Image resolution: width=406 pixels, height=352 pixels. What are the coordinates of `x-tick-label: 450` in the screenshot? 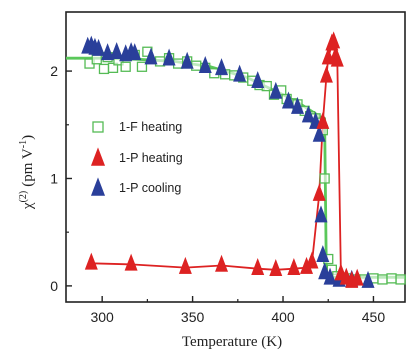 It's located at (374, 317).